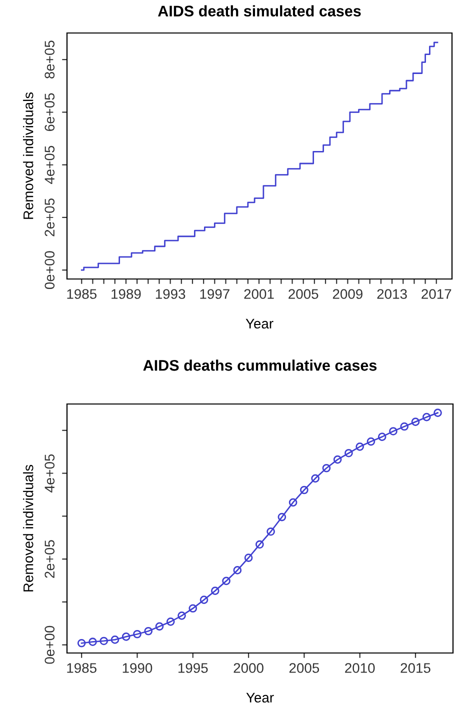 The width and height of the screenshot is (462, 718). What do you see at coordinates (259, 294) in the screenshot?
I see `x-tick-label: 2001` at bounding box center [259, 294].